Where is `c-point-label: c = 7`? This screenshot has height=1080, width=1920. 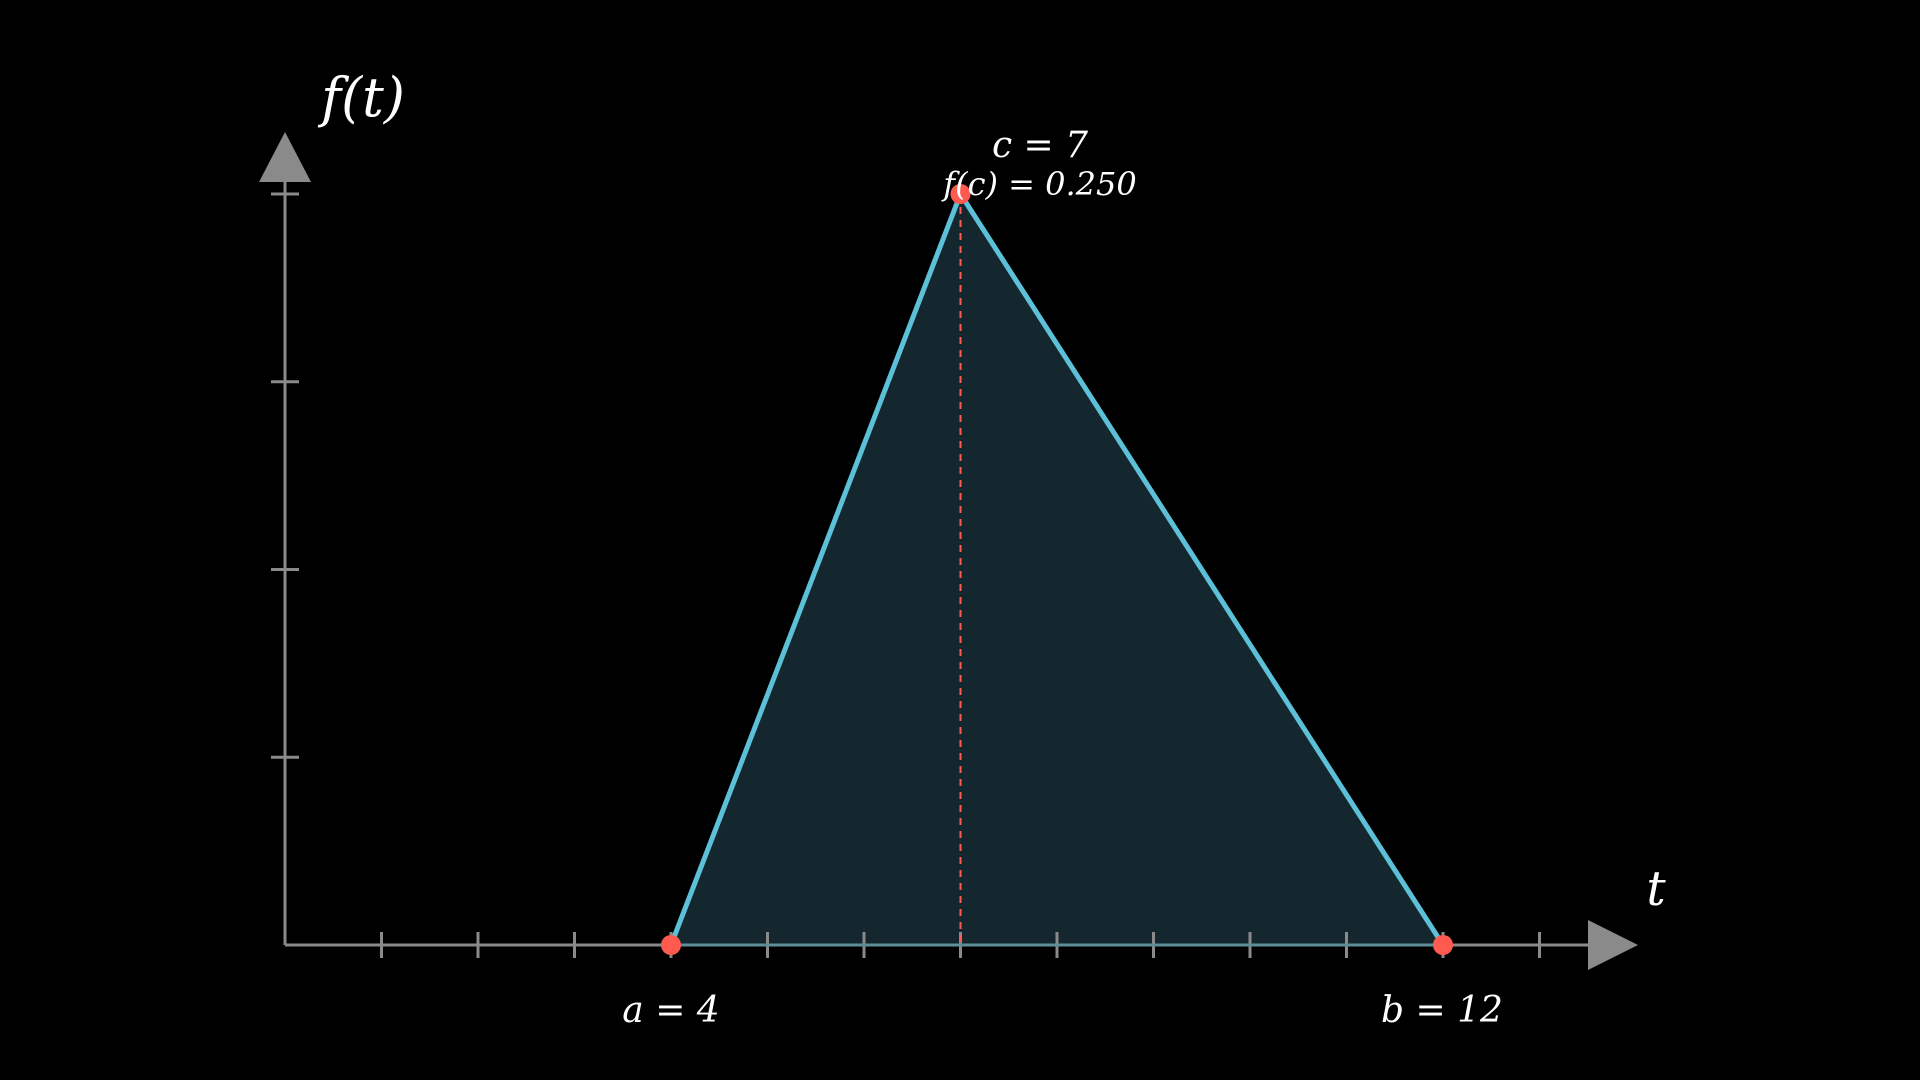 c-point-label: c = 7 is located at coordinates (1040, 145).